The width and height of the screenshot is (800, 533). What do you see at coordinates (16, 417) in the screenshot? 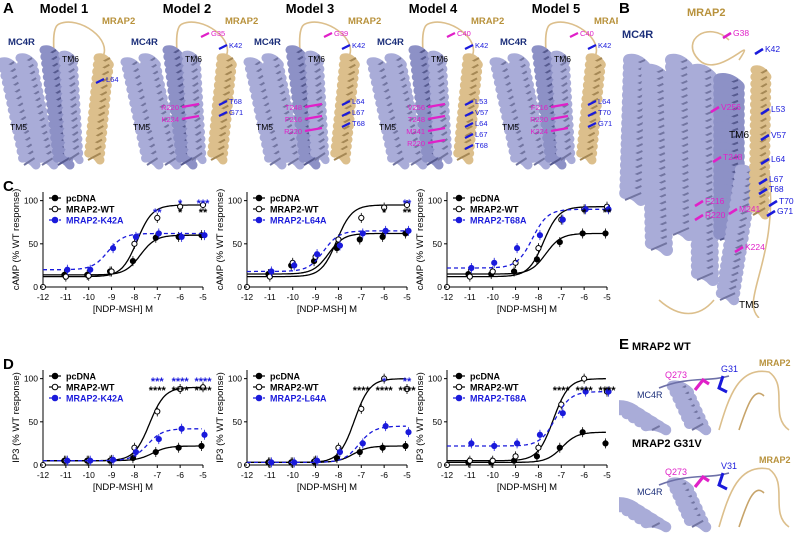
I see `y-axis-label: IP3 (% WT response)` at bounding box center [16, 417].